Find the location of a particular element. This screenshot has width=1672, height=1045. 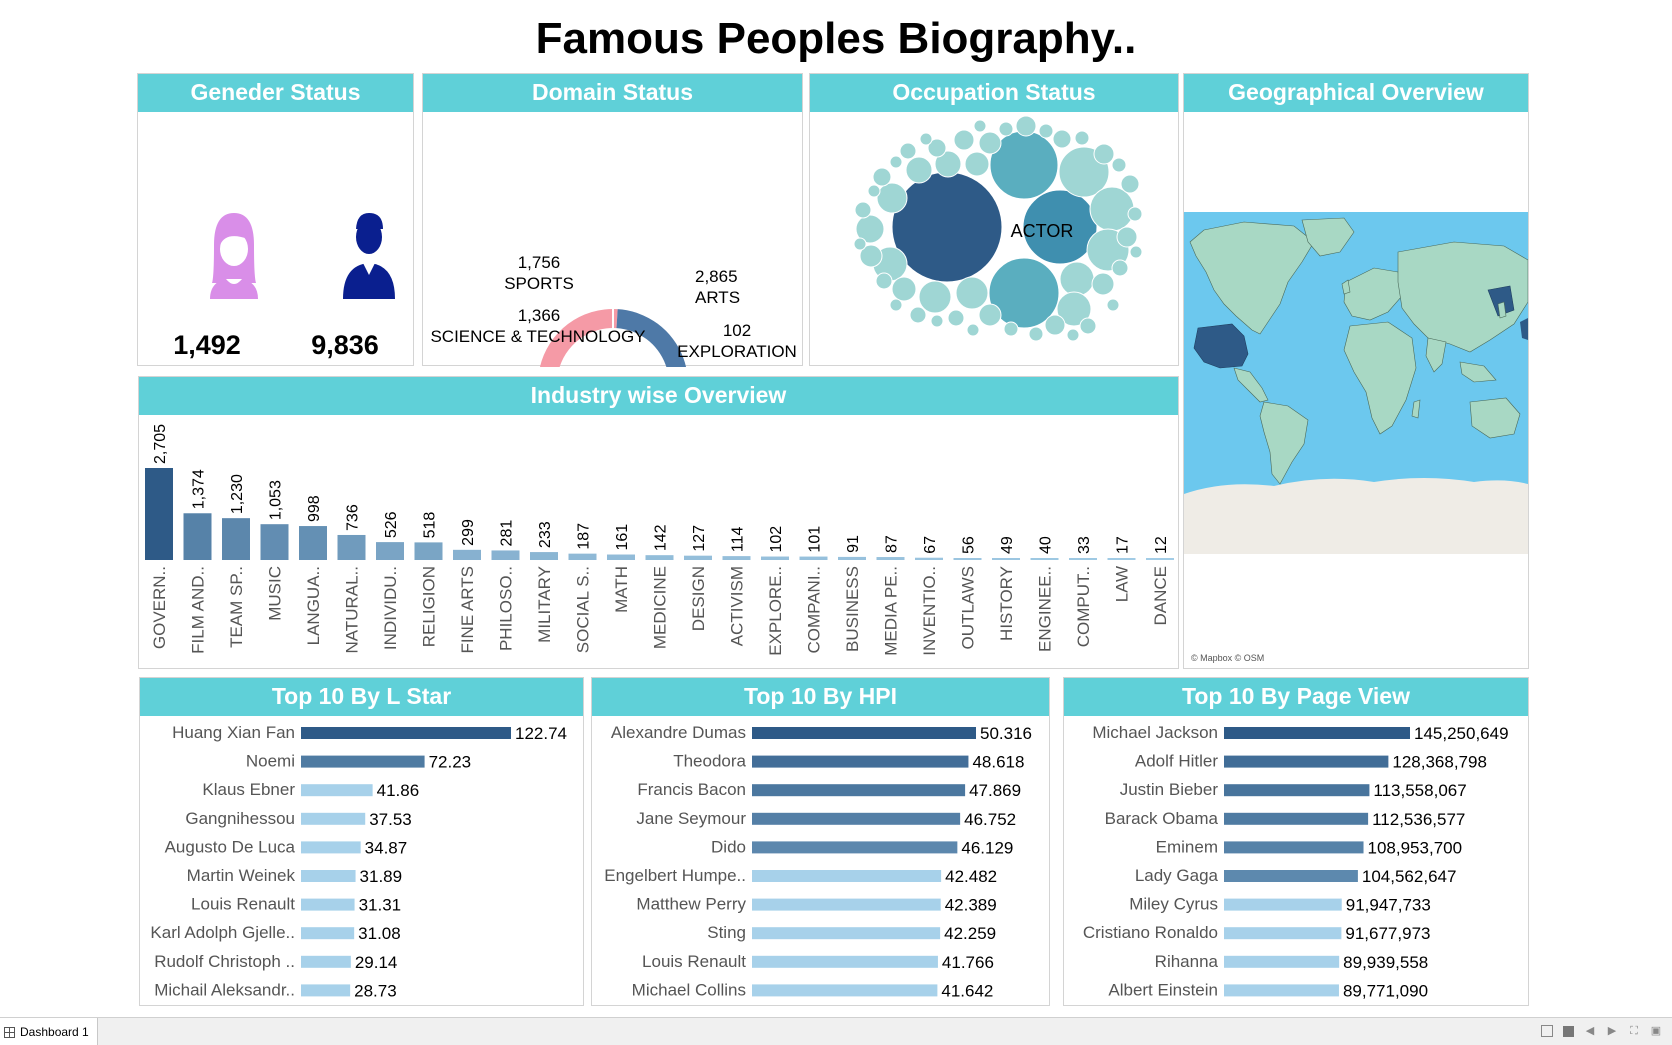

donut-slice-sports is located at coordinates (578, 340).